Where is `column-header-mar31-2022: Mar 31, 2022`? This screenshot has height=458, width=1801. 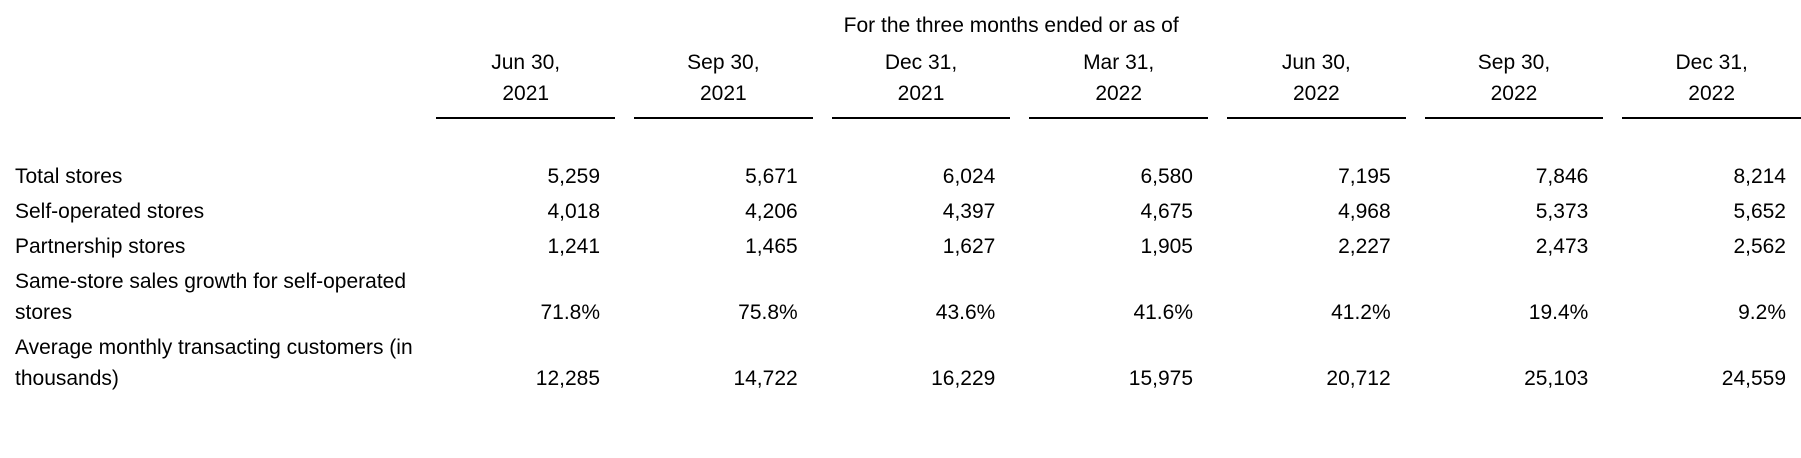 column-header-mar31-2022: Mar 31, 2022 is located at coordinates (1109, 83).